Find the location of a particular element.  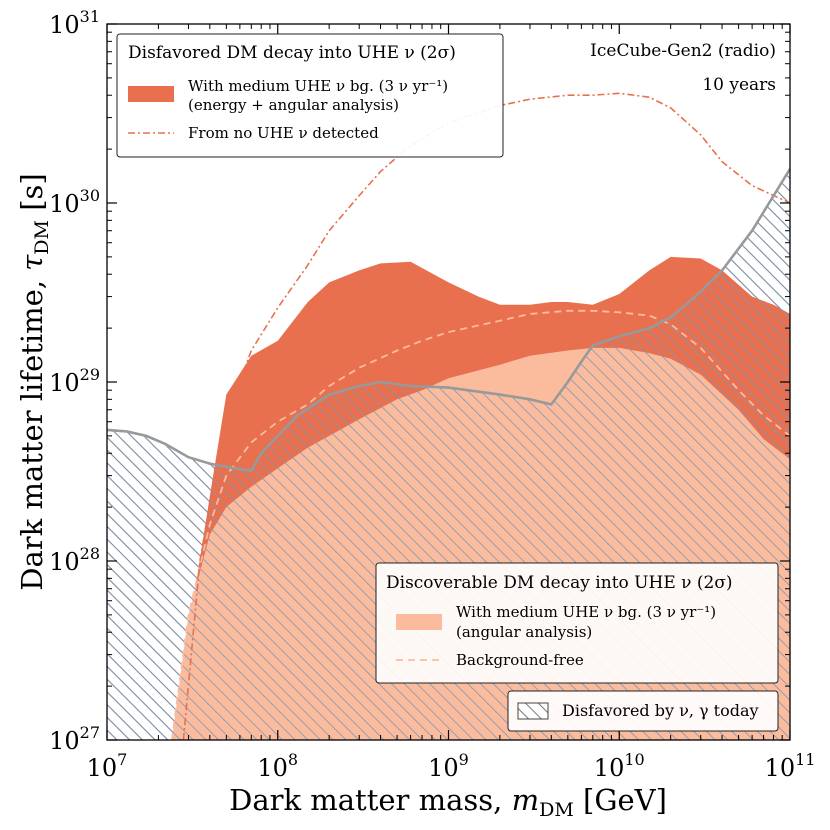

y-tick-label: 1029 is located at coordinates (74, 381).